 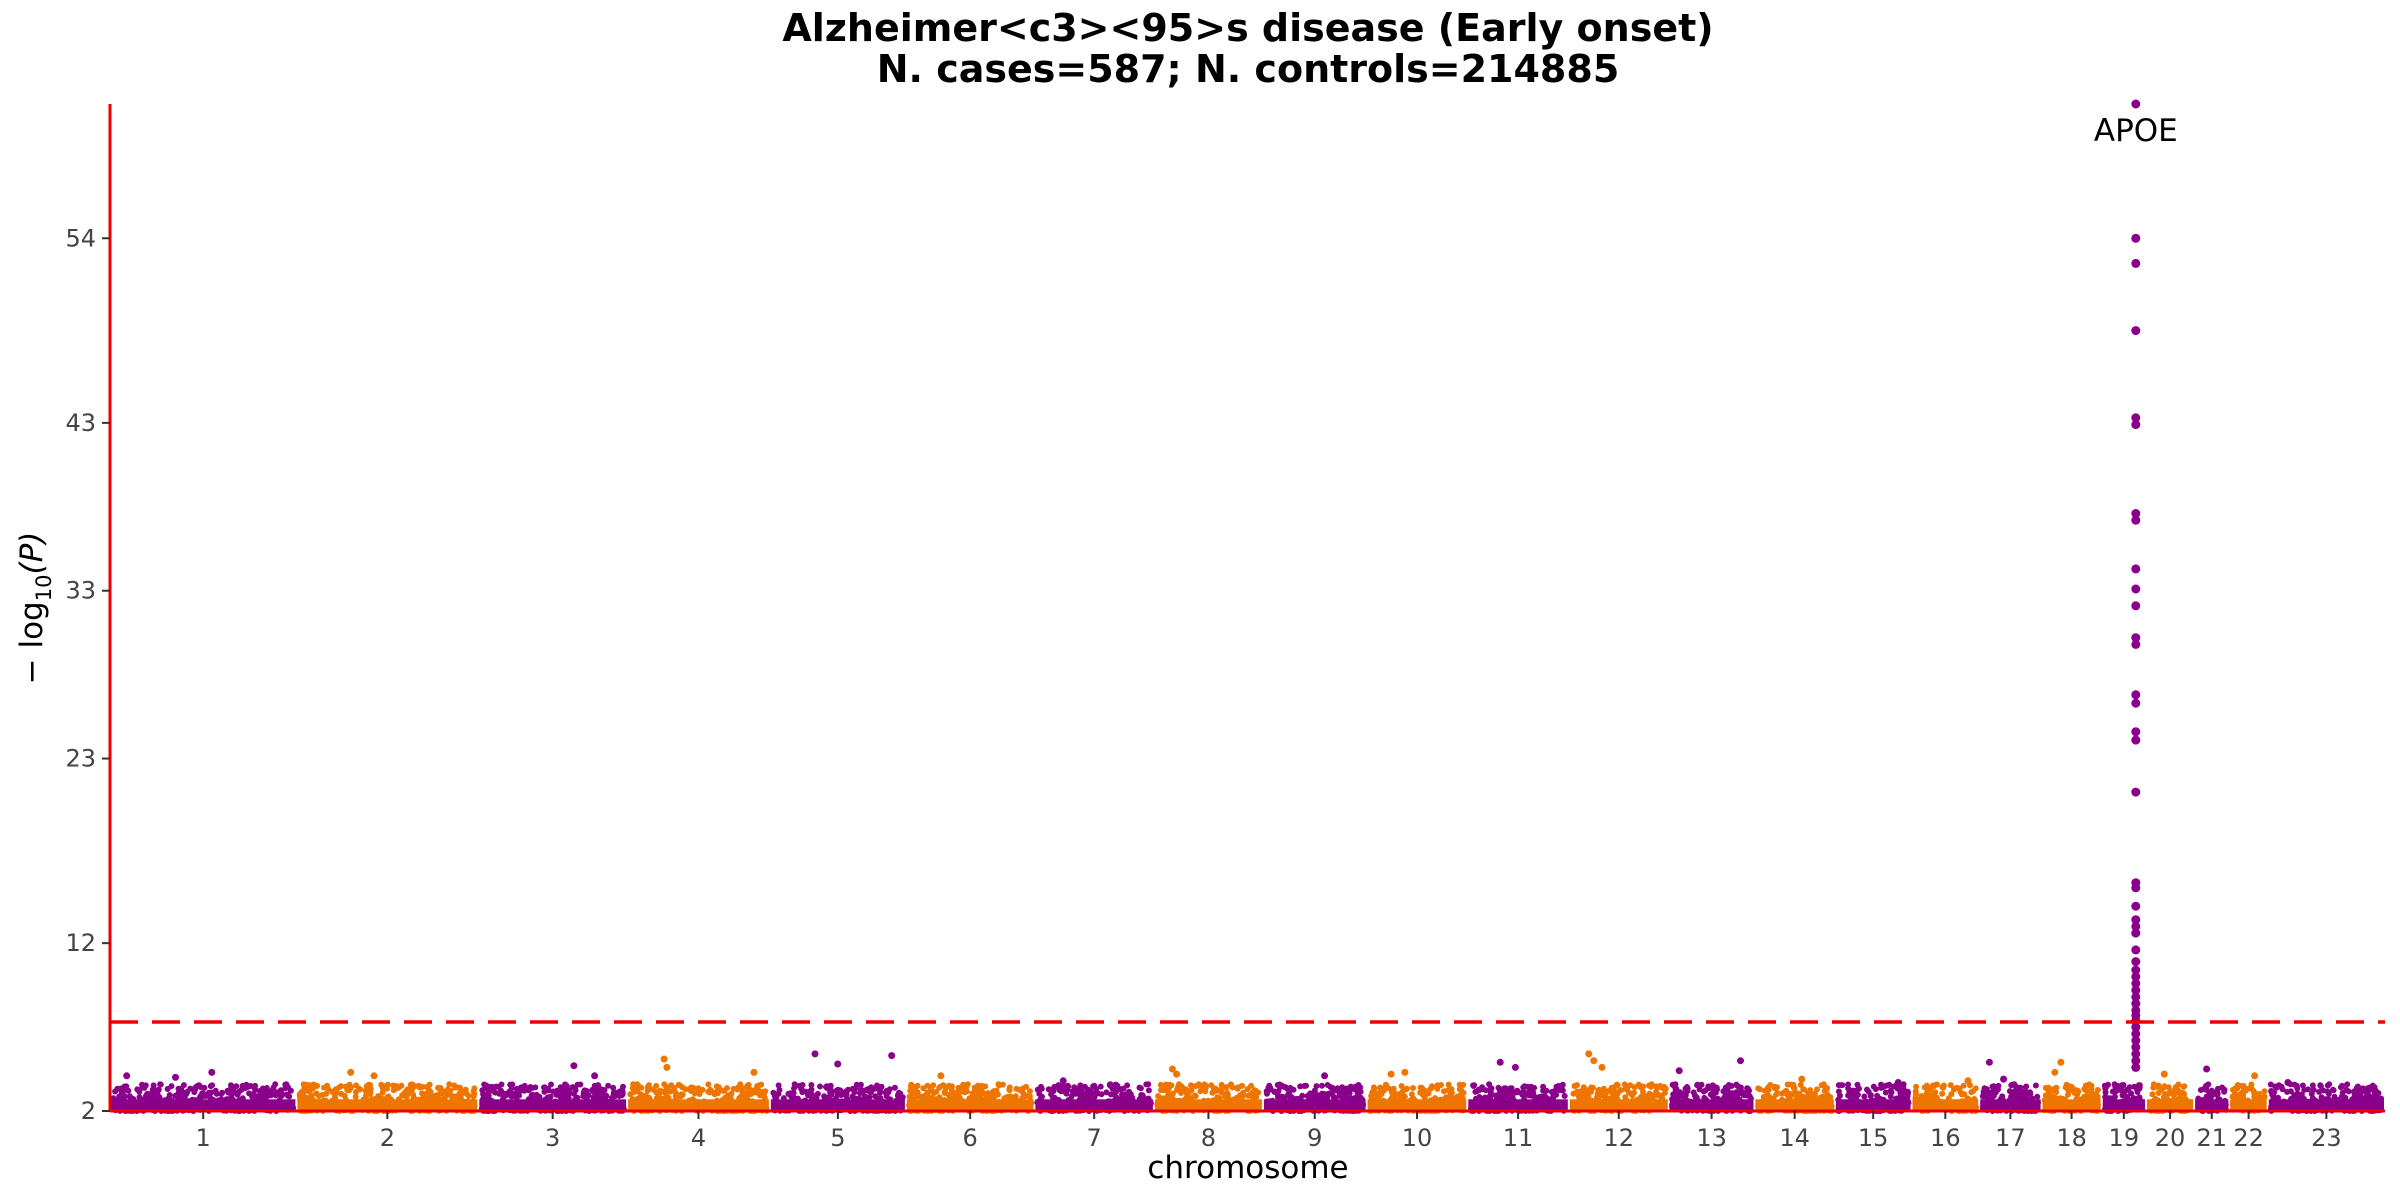 I want to click on x-tick-label-22: 22, so click(x=2248, y=1138).